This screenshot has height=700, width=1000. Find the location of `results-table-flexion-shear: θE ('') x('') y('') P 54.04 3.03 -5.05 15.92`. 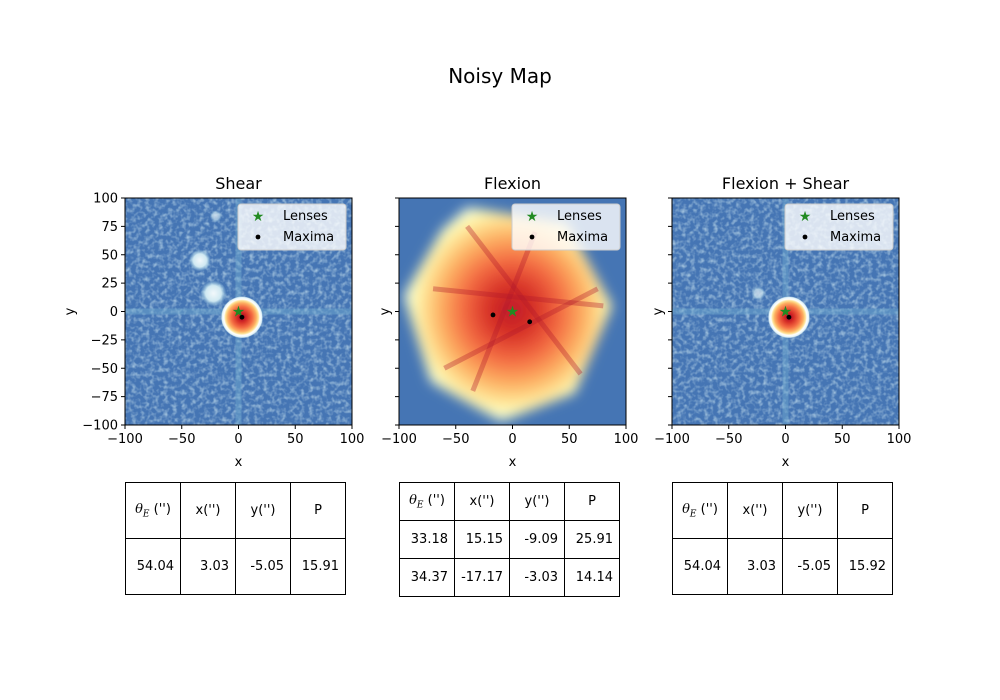

results-table-flexion-shear: θE ('') x('') y('') P 54.04 3.03 -5.05 15.92 is located at coordinates (782, 538).